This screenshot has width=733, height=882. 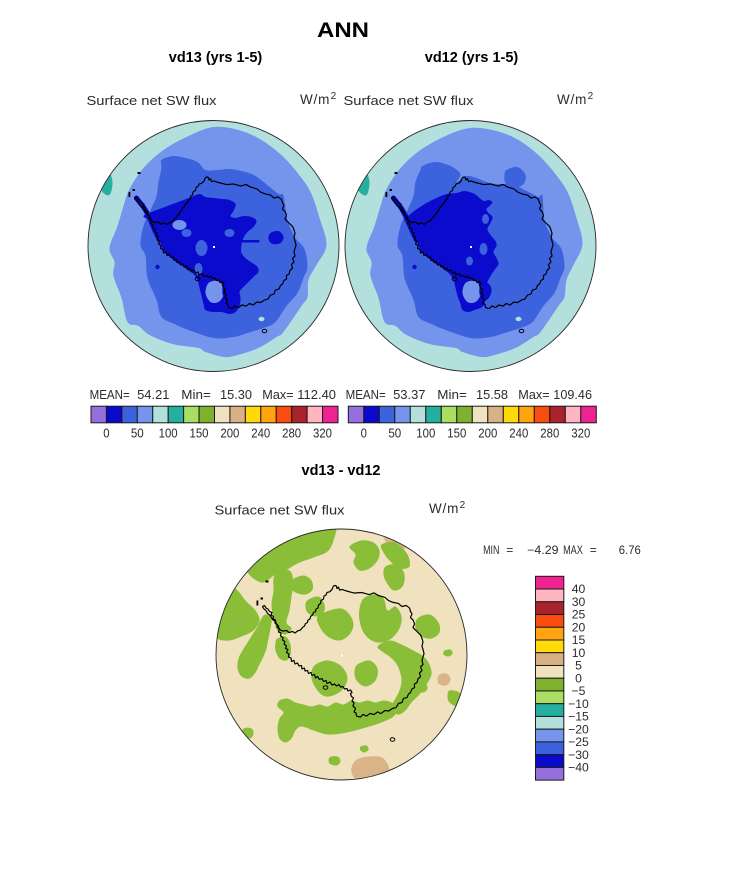 What do you see at coordinates (542, 551) in the screenshot?
I see `svg-text: −4.29` at bounding box center [542, 551].